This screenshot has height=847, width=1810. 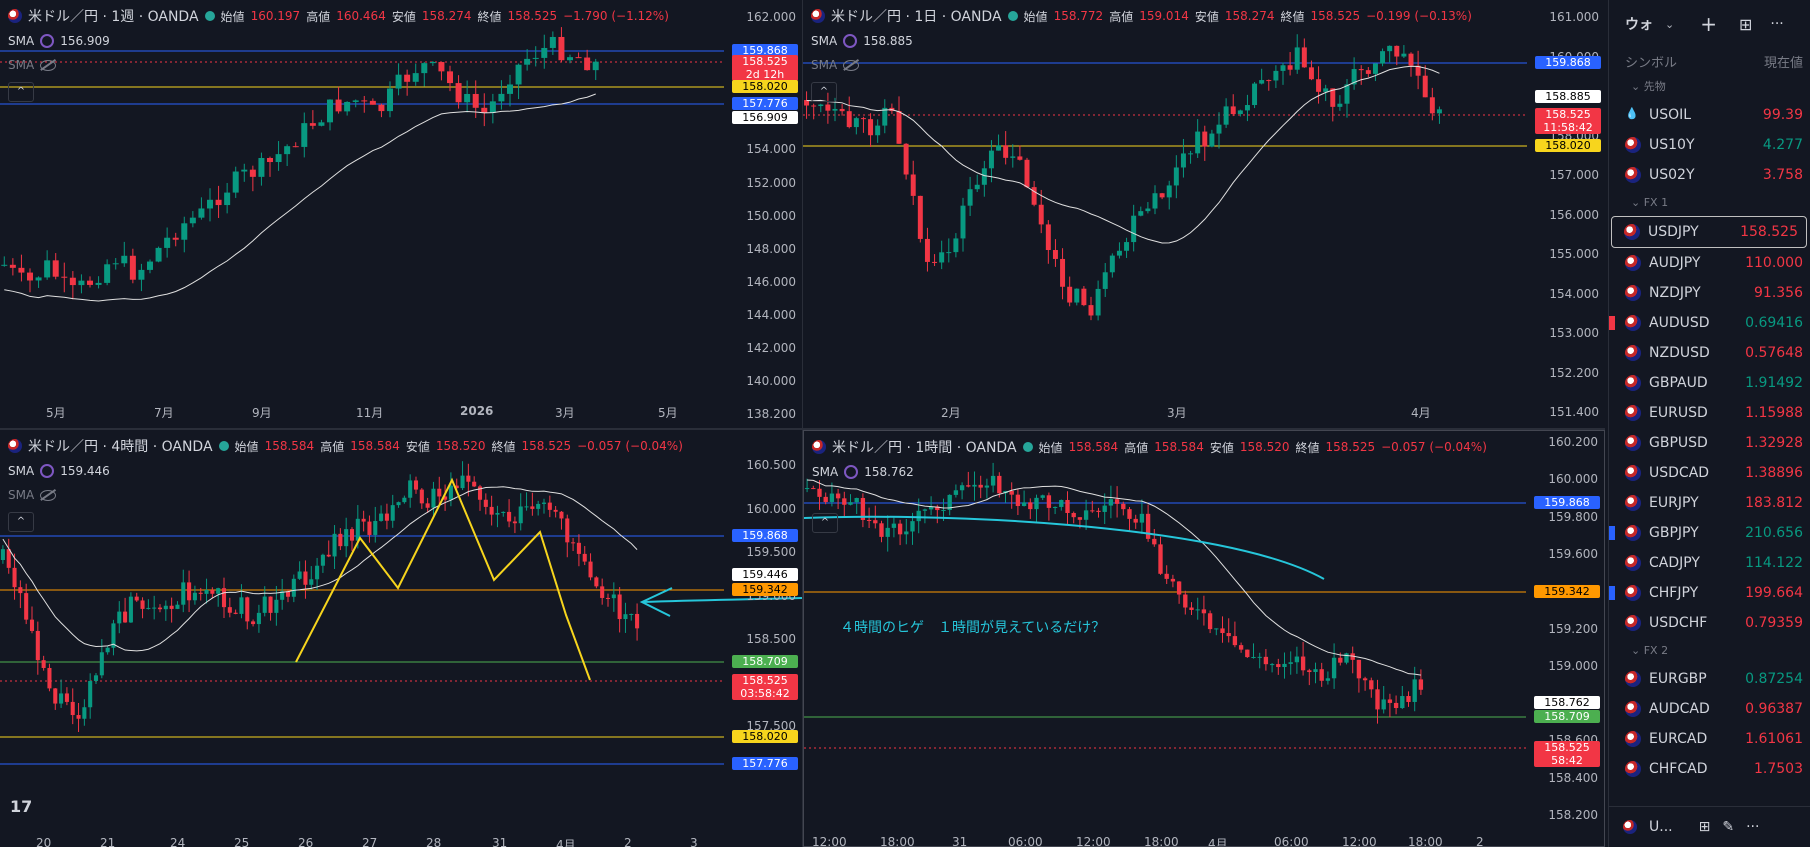 I want to click on watchlist-row: CHFCAD 1.7503, so click(x=1709, y=769).